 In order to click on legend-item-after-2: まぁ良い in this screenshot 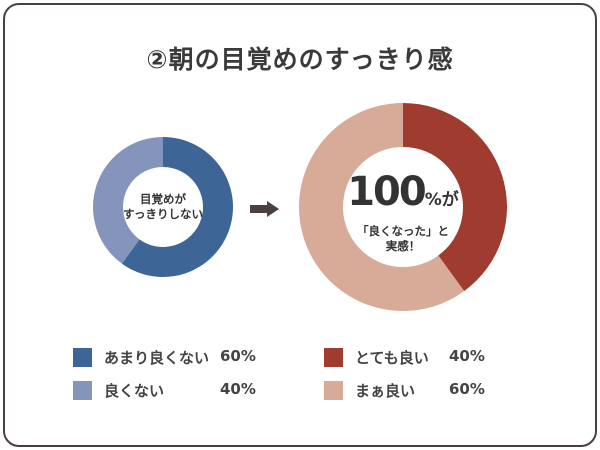, I will do `click(369, 390)`.